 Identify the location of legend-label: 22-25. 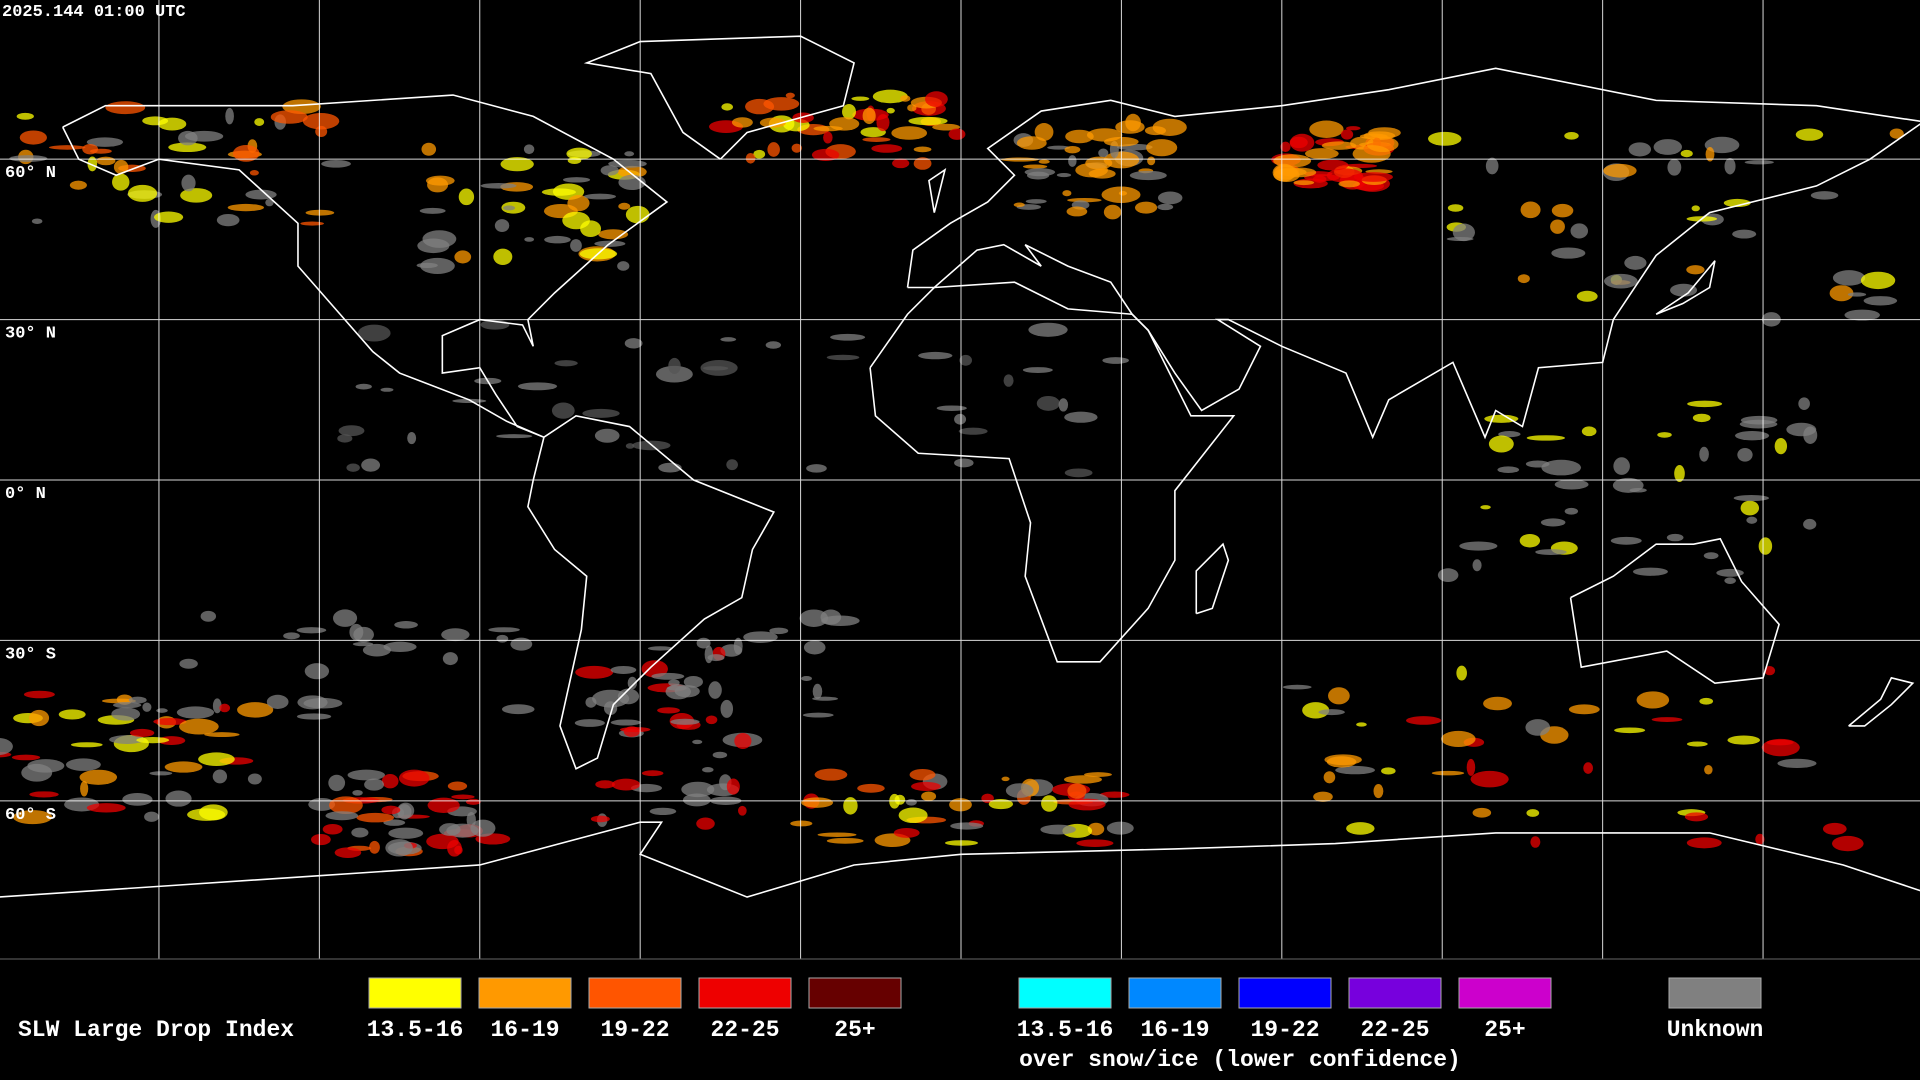
(1394, 1030).